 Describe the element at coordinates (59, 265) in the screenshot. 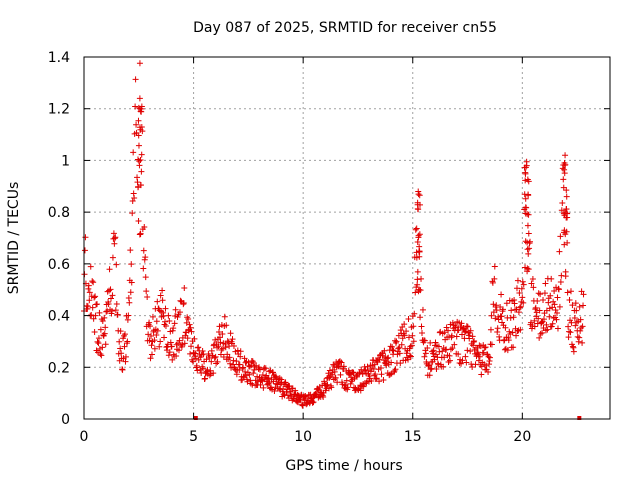

I see `y-tick-label: 0.6` at that location.